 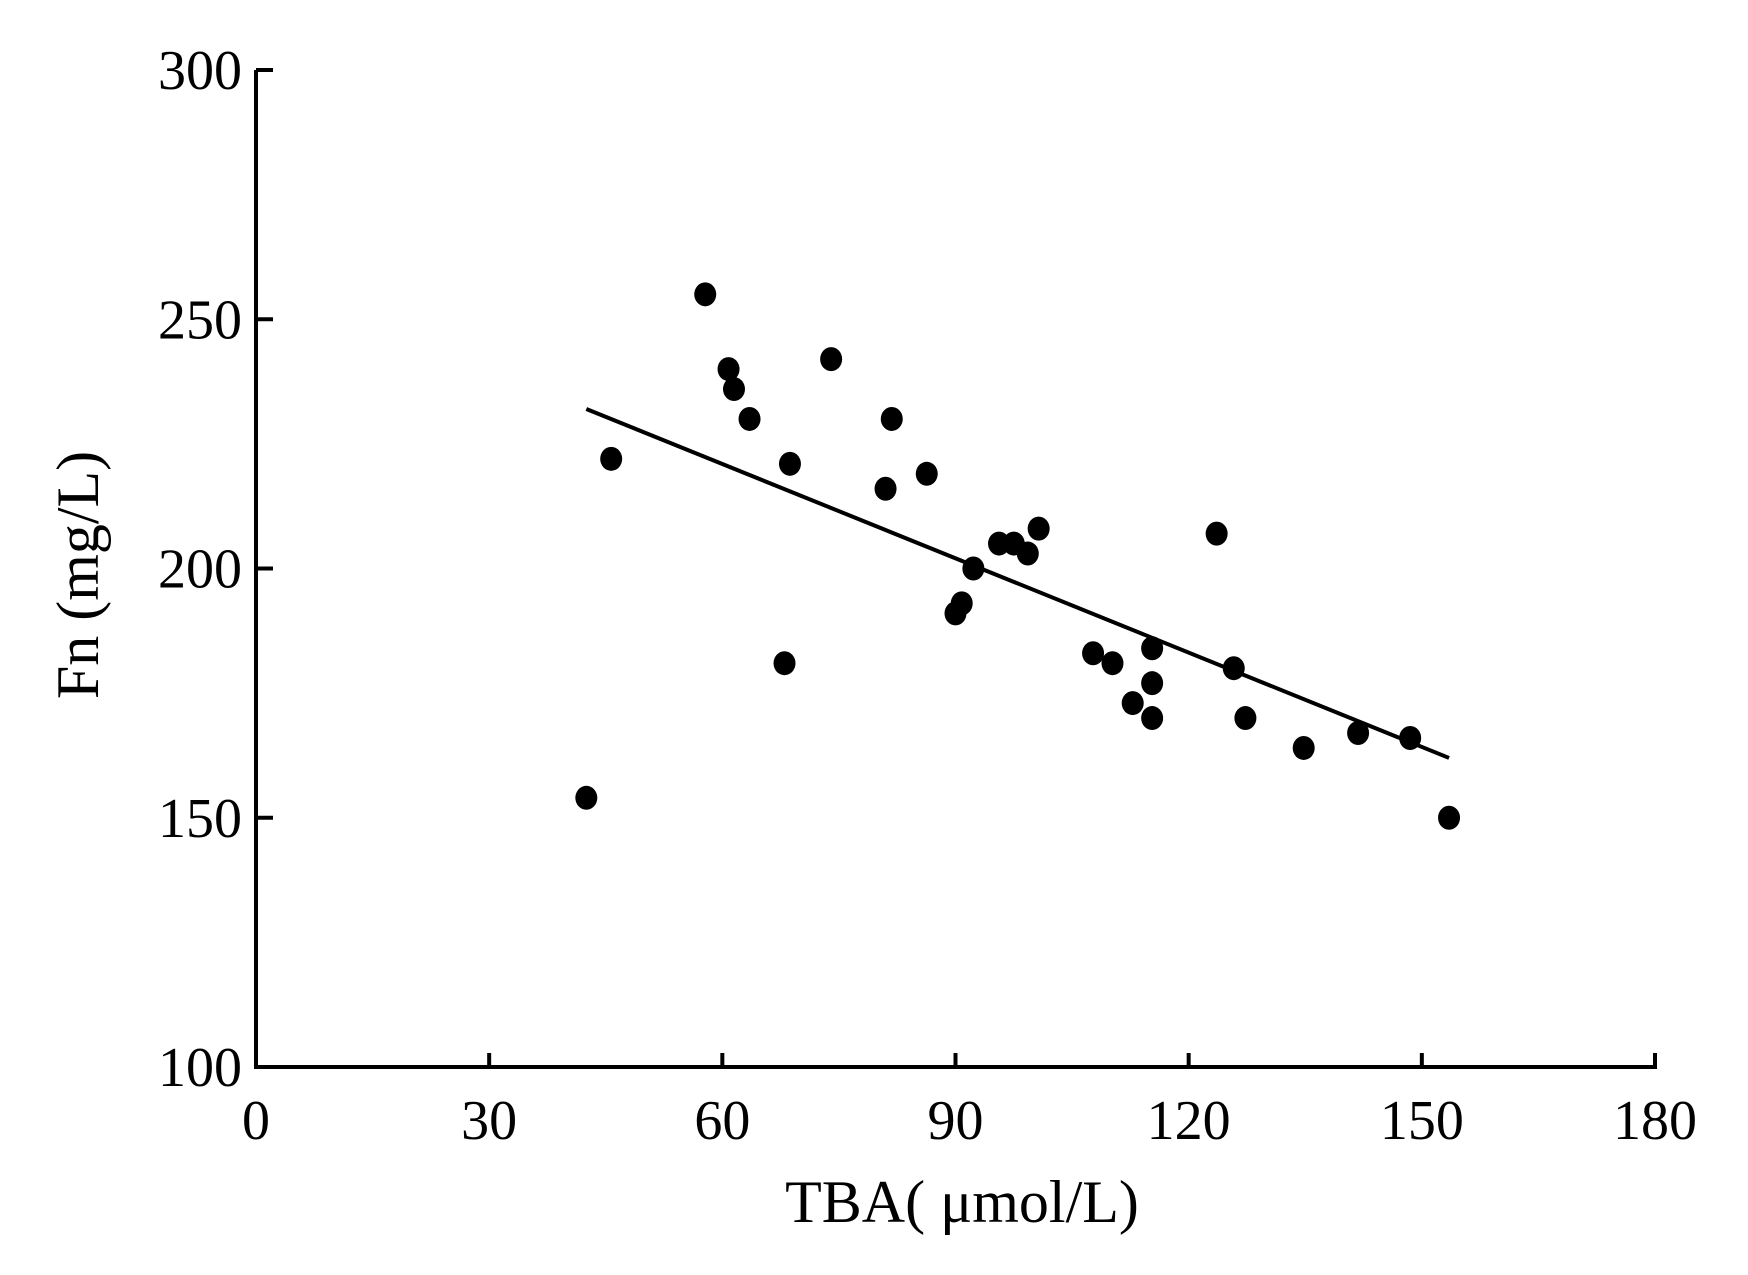 I want to click on x-tick-label: 180, so click(x=1655, y=1121).